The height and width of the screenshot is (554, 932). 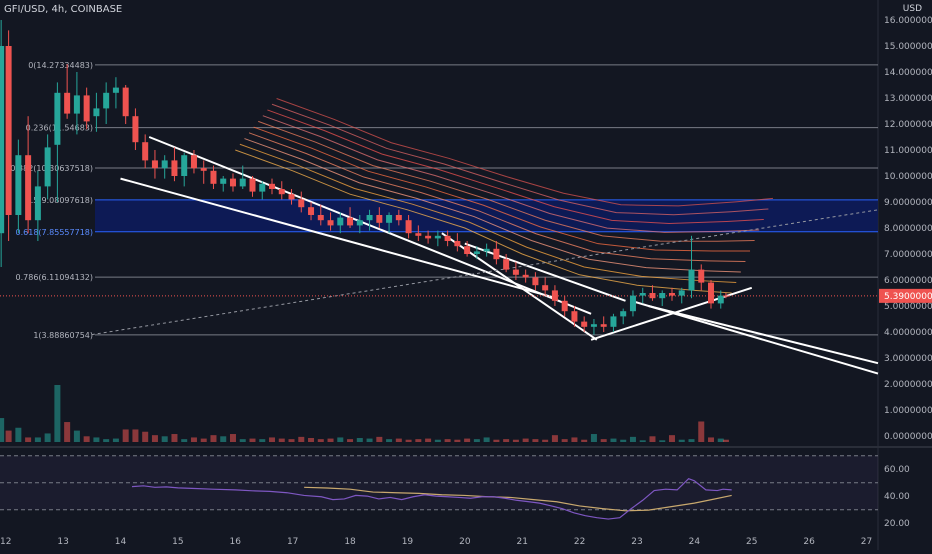 I want to click on rsi-pane: 60.00 40.00 20.00, so click(x=455, y=492).